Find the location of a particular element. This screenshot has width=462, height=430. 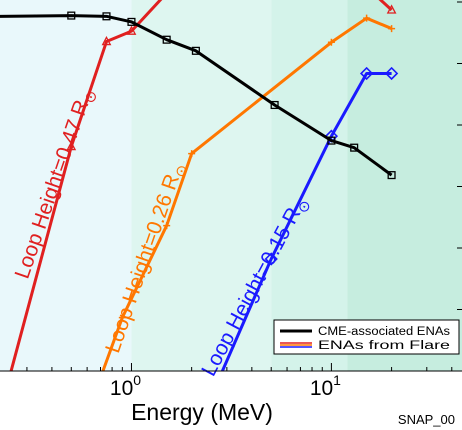

legend-box is located at coordinates (366, 337).